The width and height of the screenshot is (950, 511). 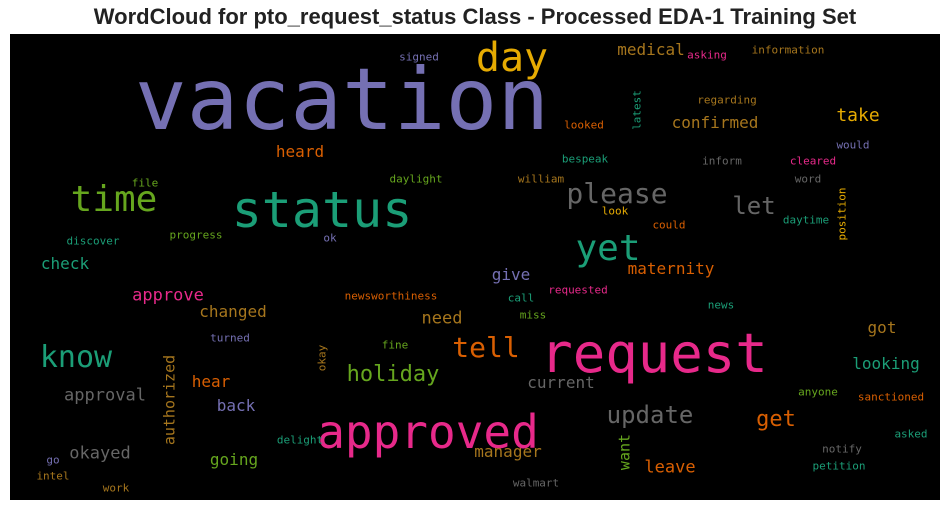 I want to click on word-let: let, so click(x=754, y=206).